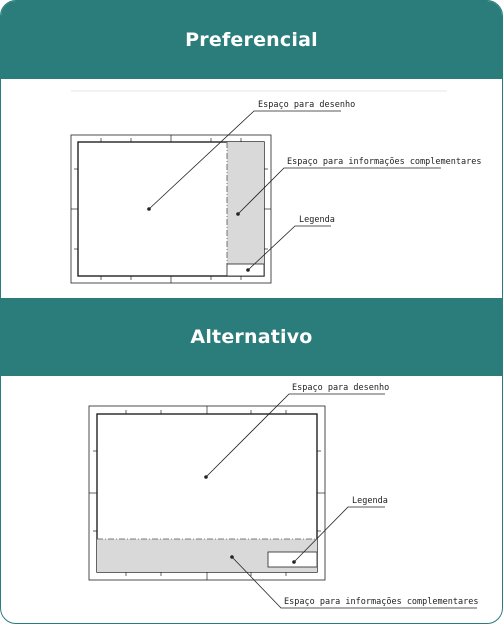  I want to click on section-header-preferencial: Preferencial, so click(251, 40).